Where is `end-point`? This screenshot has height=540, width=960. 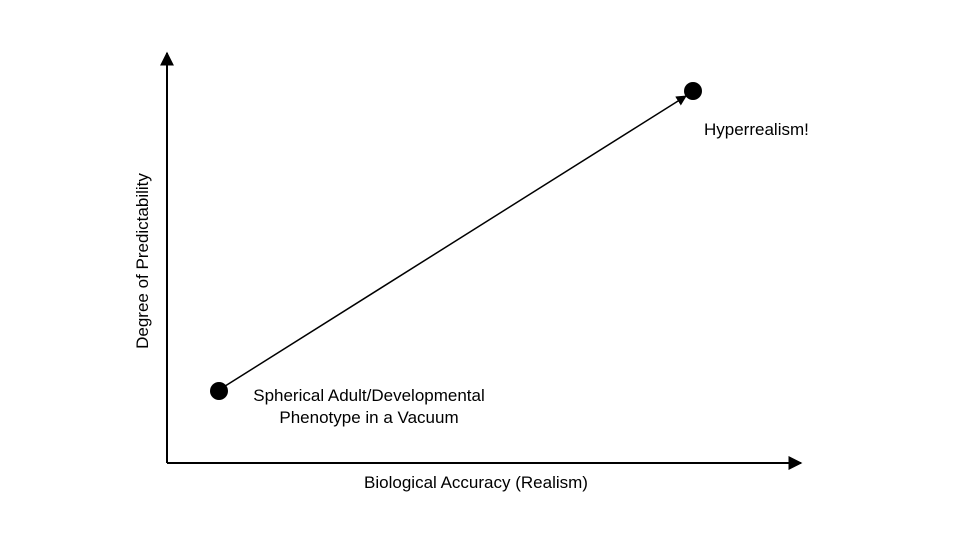
end-point is located at coordinates (693, 91).